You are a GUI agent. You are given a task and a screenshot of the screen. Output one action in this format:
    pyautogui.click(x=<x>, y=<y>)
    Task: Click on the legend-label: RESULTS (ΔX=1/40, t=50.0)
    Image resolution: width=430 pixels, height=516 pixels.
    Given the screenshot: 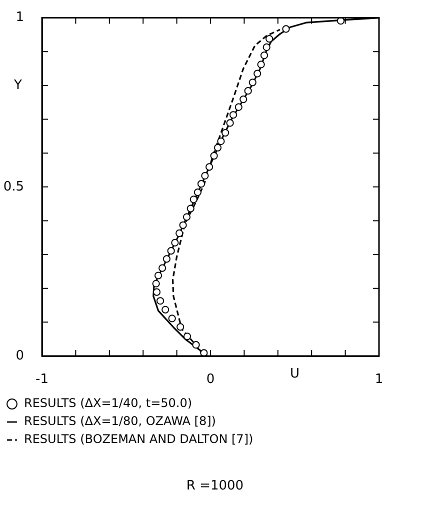 What is the action you would take?
    pyautogui.click(x=108, y=403)
    